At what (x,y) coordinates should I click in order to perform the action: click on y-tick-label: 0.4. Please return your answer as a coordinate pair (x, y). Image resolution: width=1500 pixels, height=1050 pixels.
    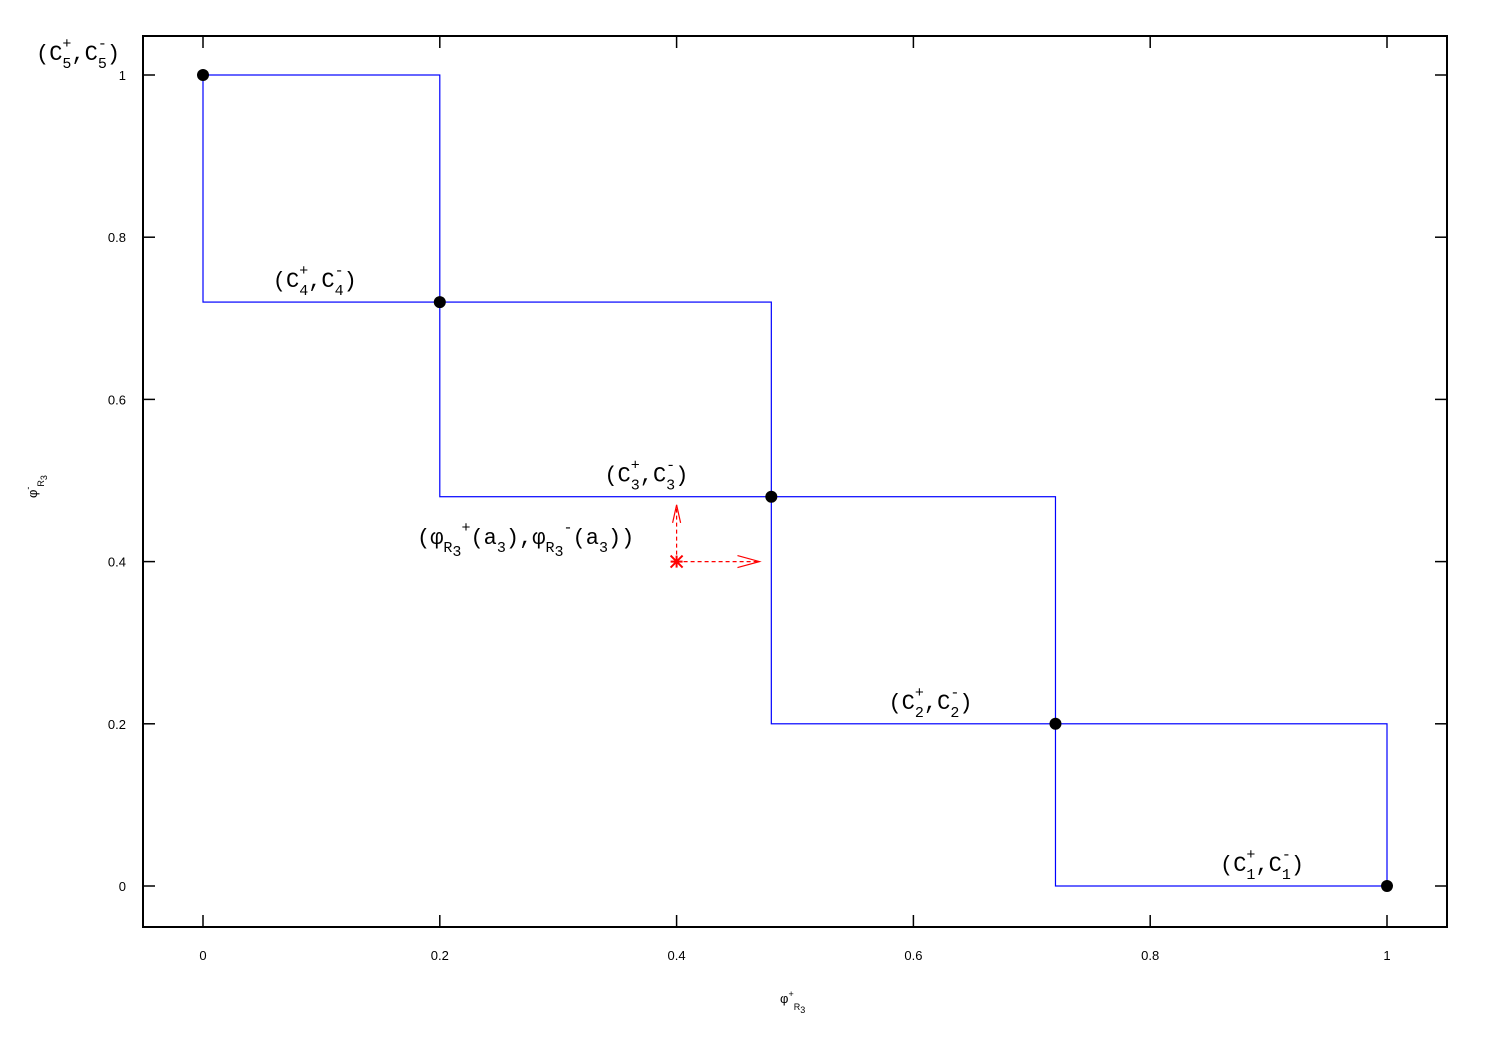
    Looking at the image, I should click on (117, 562).